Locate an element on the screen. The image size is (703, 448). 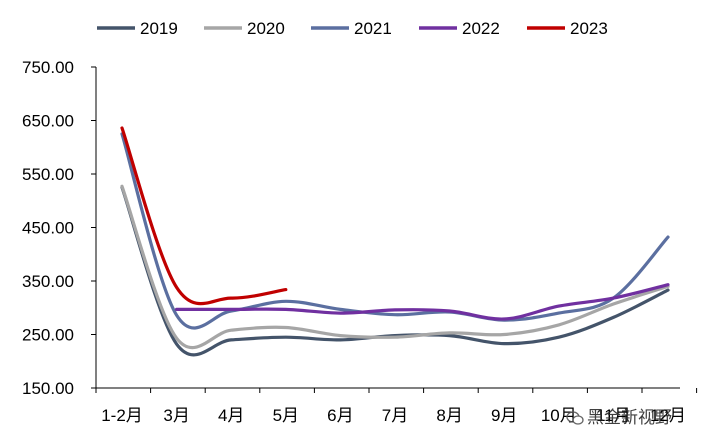
y-tick-label: 550.00 is located at coordinates (48, 174).